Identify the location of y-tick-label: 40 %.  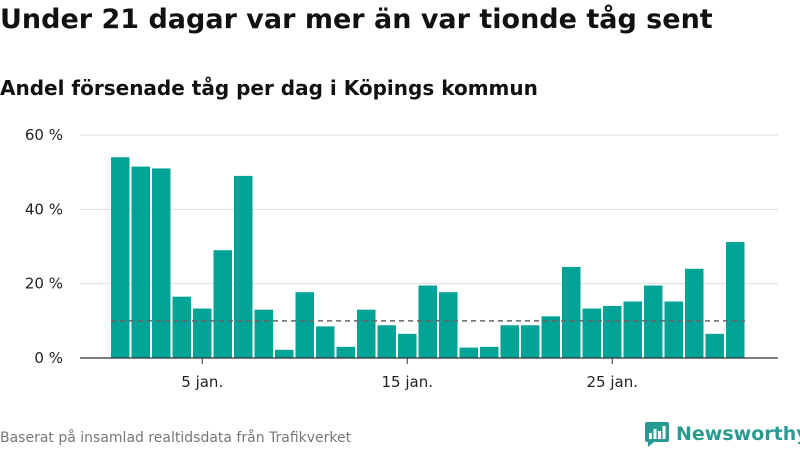
(44, 209).